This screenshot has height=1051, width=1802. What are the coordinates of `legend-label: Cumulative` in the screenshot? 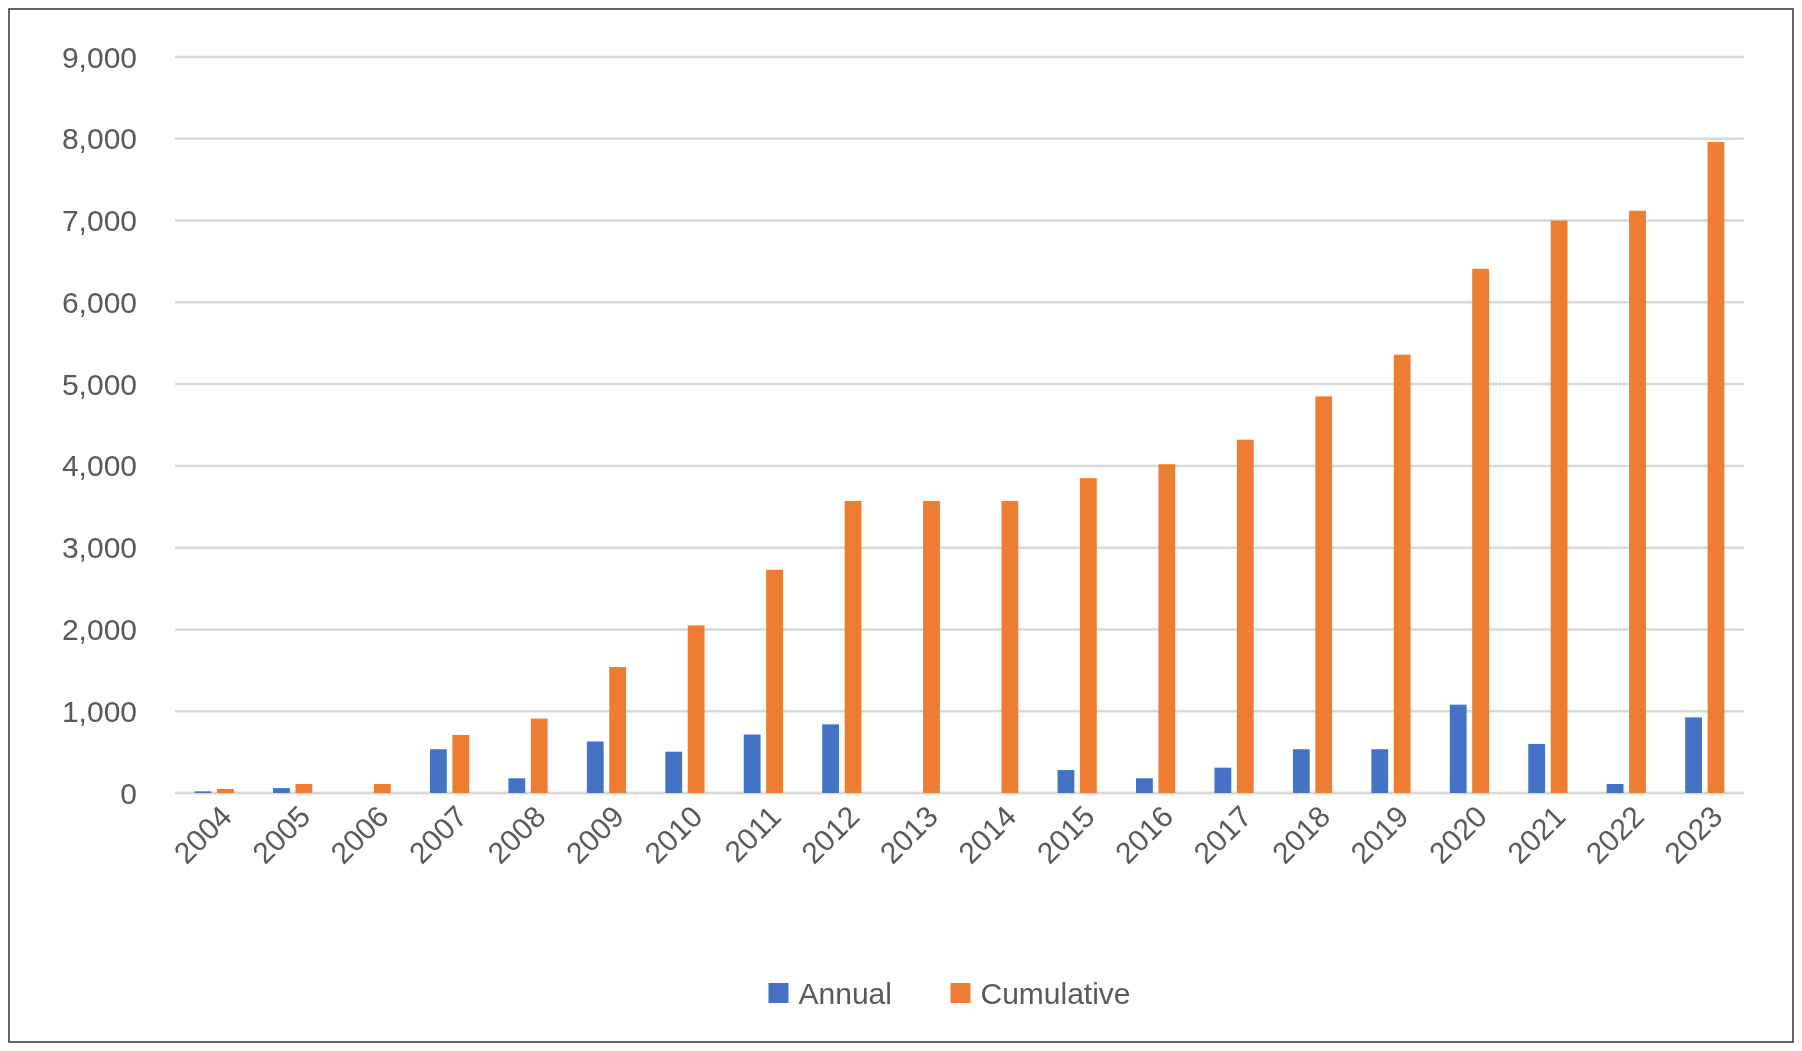 It's located at (1055, 993).